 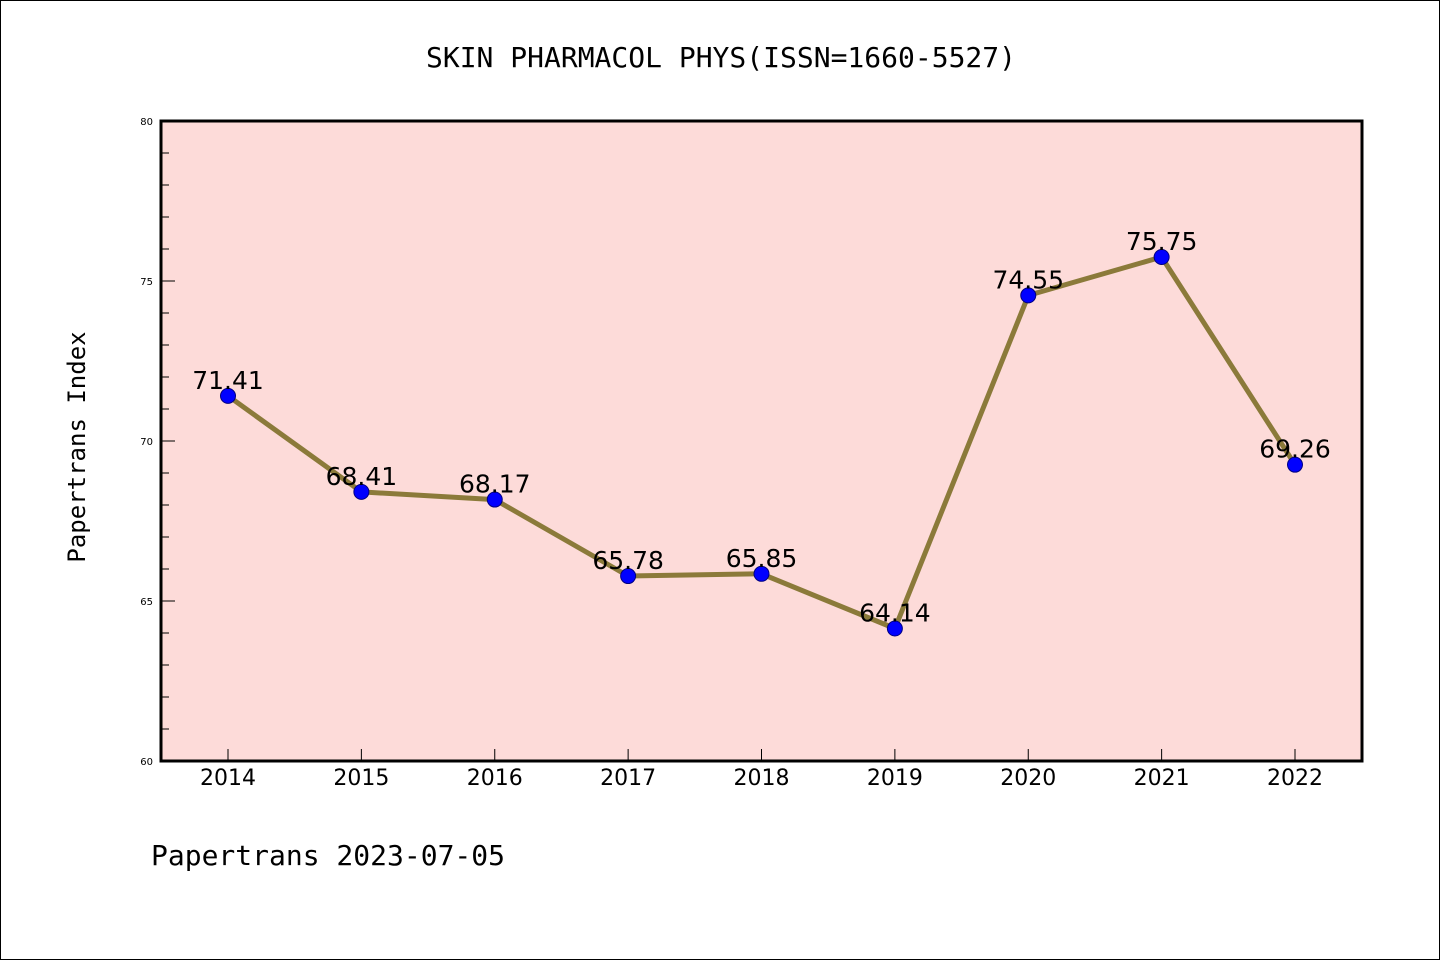 What do you see at coordinates (895, 613) in the screenshot?
I see `data-label: 64.14` at bounding box center [895, 613].